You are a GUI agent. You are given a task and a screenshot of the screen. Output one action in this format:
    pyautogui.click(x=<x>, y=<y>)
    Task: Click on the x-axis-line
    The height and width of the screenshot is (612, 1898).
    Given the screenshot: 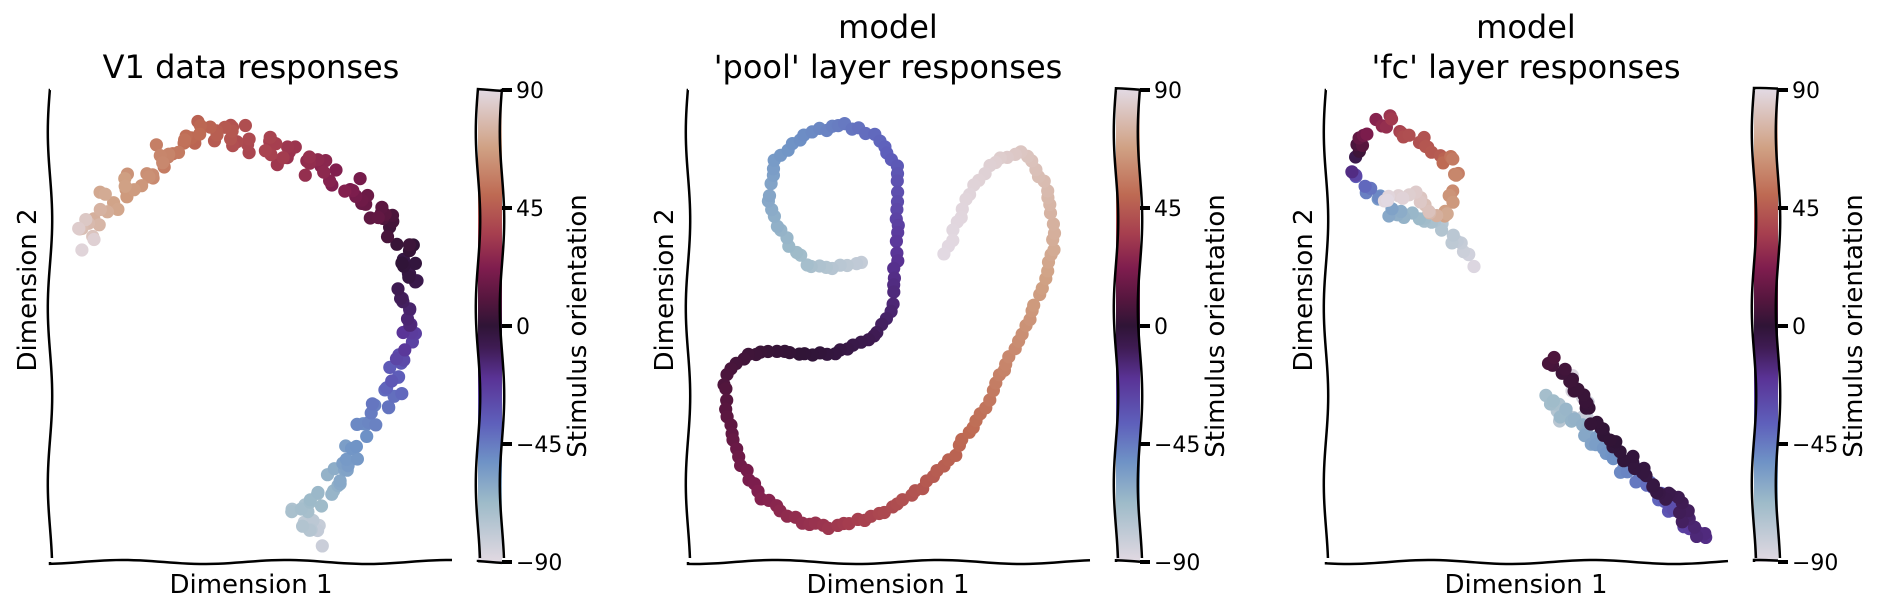 What is the action you would take?
    pyautogui.click(x=250, y=562)
    